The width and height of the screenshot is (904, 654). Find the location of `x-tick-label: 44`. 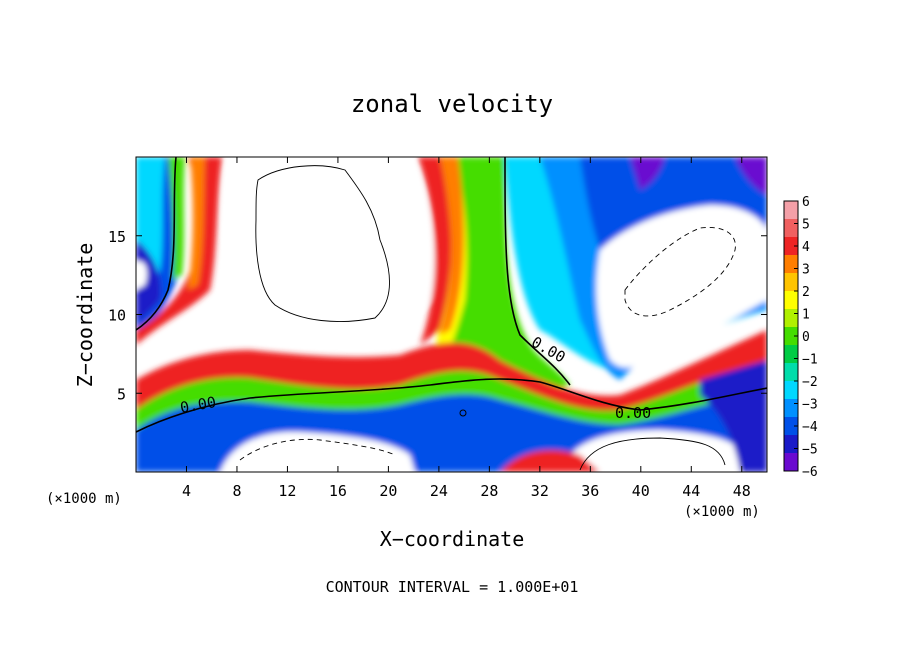

x-tick-label: 44 is located at coordinates (691, 491).